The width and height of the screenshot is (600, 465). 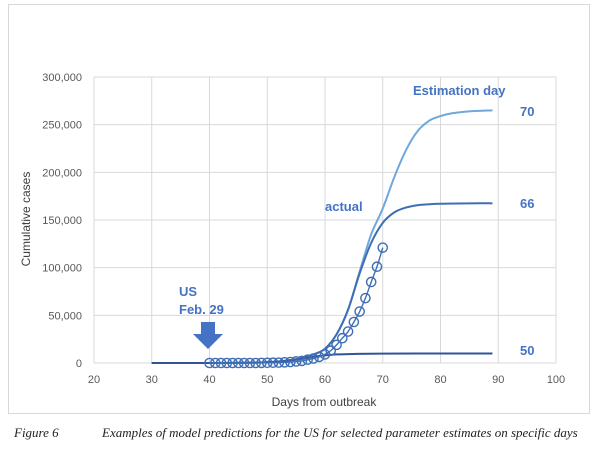 What do you see at coordinates (62, 126) in the screenshot?
I see `y-tick-label: 250,000` at bounding box center [62, 126].